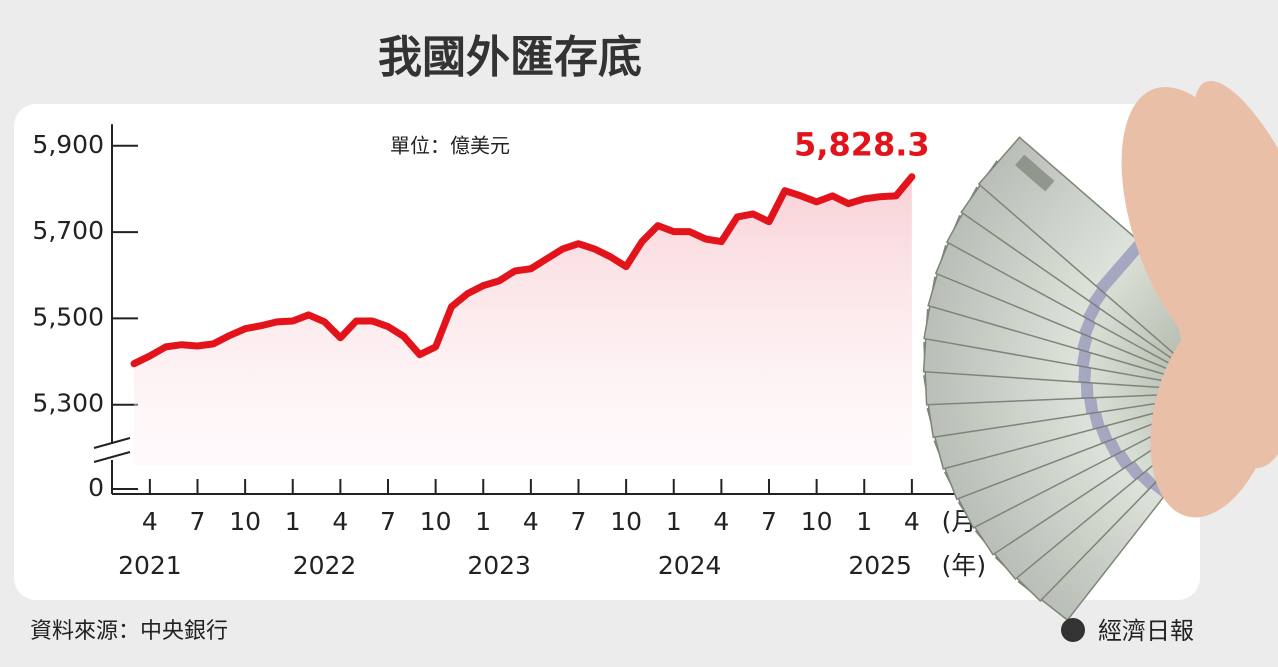 This screenshot has width=1278, height=667. I want to click on x-year-label: 2023, so click(499, 565).